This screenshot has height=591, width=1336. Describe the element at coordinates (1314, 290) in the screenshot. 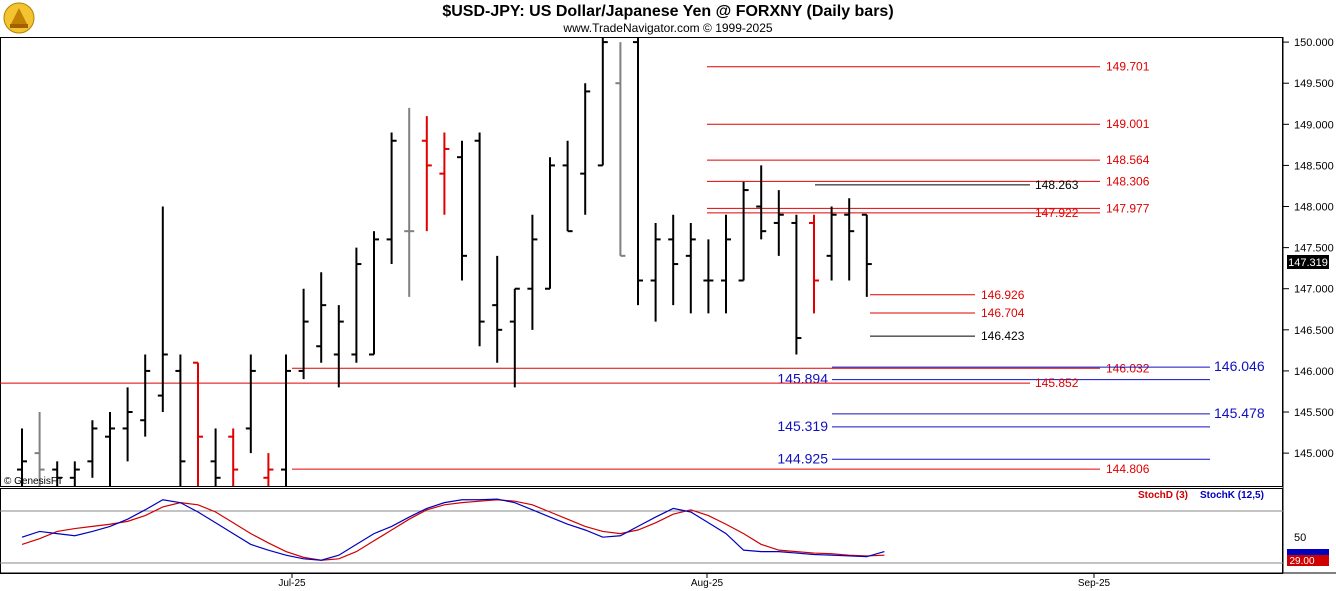

I see `y-tick-label-6: 147.000` at that location.